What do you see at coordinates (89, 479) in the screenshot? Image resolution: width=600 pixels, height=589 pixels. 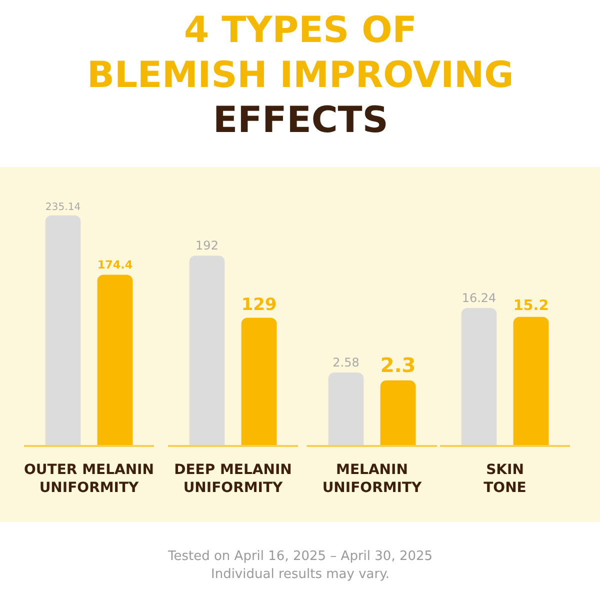 I see `x-axis-title: OUTER MELANIN UNIFORMITY` at bounding box center [89, 479].